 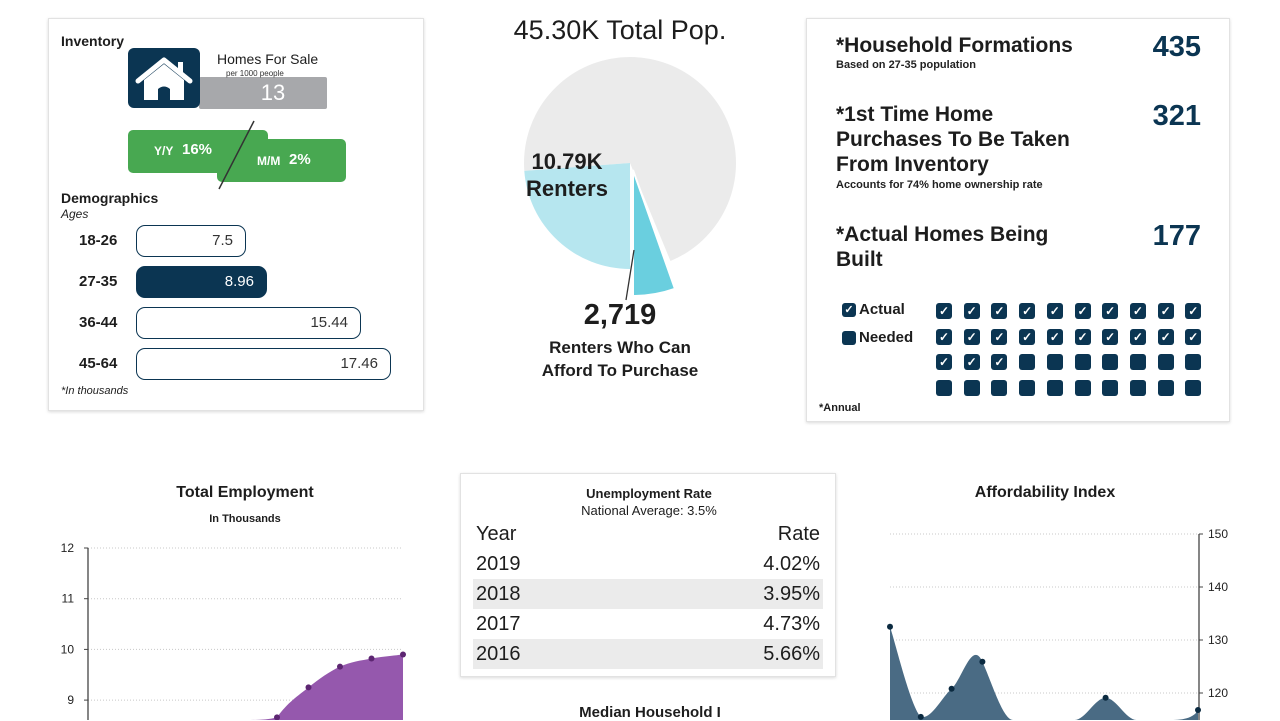 What do you see at coordinates (1045, 492) in the screenshot?
I see `affordability-chart-title: Affordability Index` at bounding box center [1045, 492].